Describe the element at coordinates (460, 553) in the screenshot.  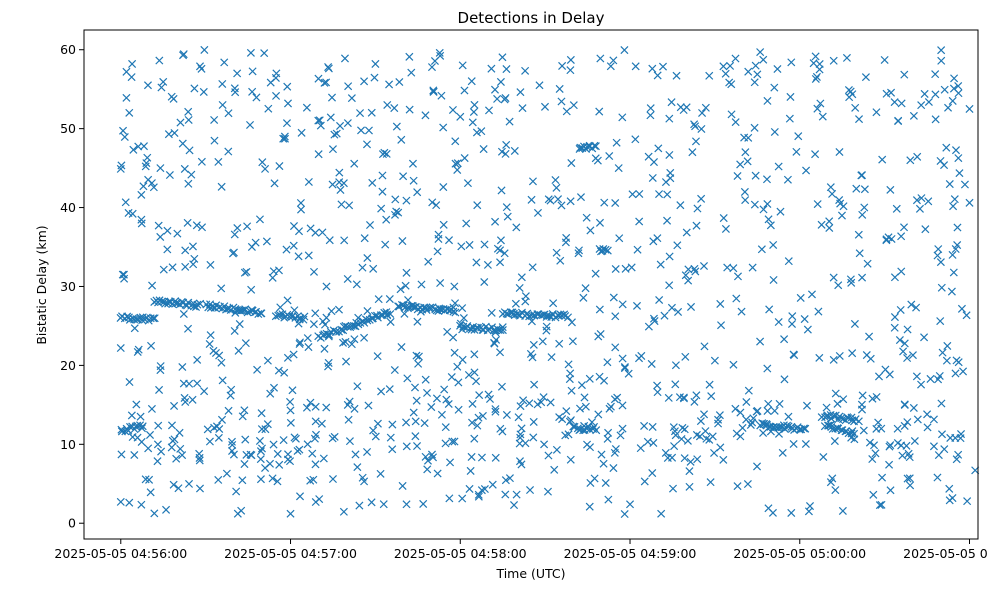
I see `x-tick-label: 2025-05-05 04:58:00` at that location.